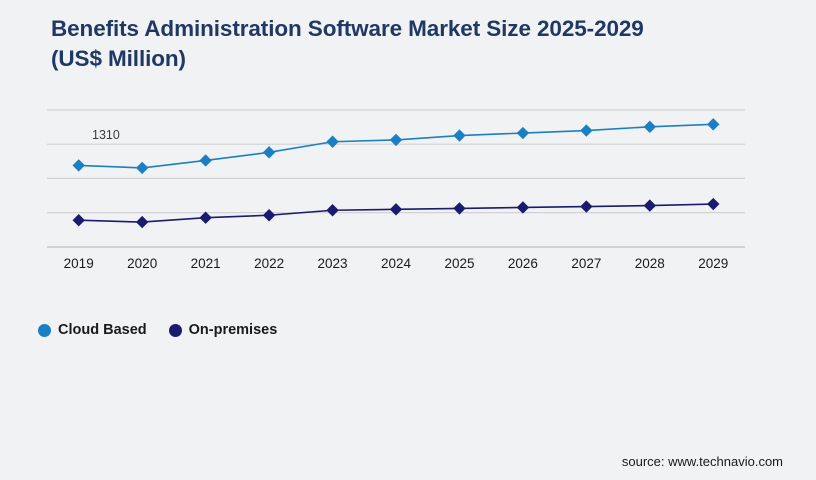 This screenshot has width=816, height=480. I want to click on x-tick-label-2025: 2025, so click(459, 263).